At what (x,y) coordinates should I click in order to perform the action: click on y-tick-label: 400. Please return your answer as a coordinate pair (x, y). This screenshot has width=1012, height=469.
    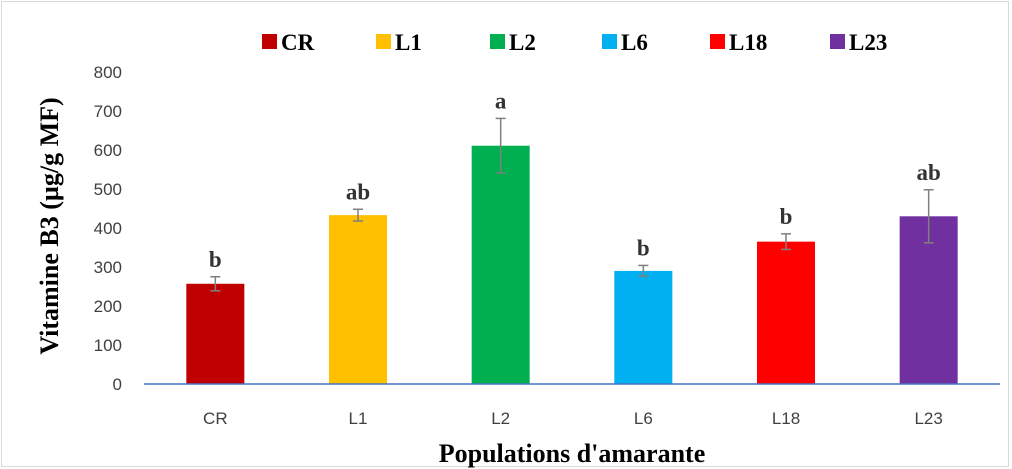
    Looking at the image, I should click on (108, 228).